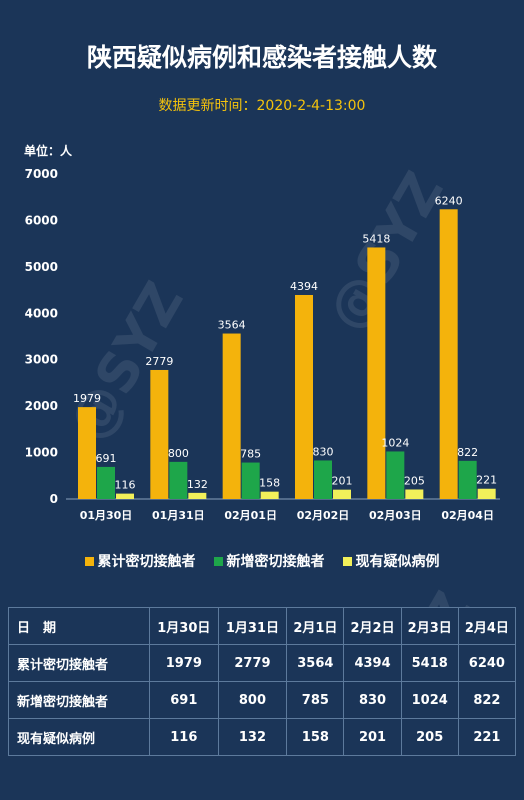  Describe the element at coordinates (487, 663) in the screenshot. I see `table-cell: 6240` at that location.